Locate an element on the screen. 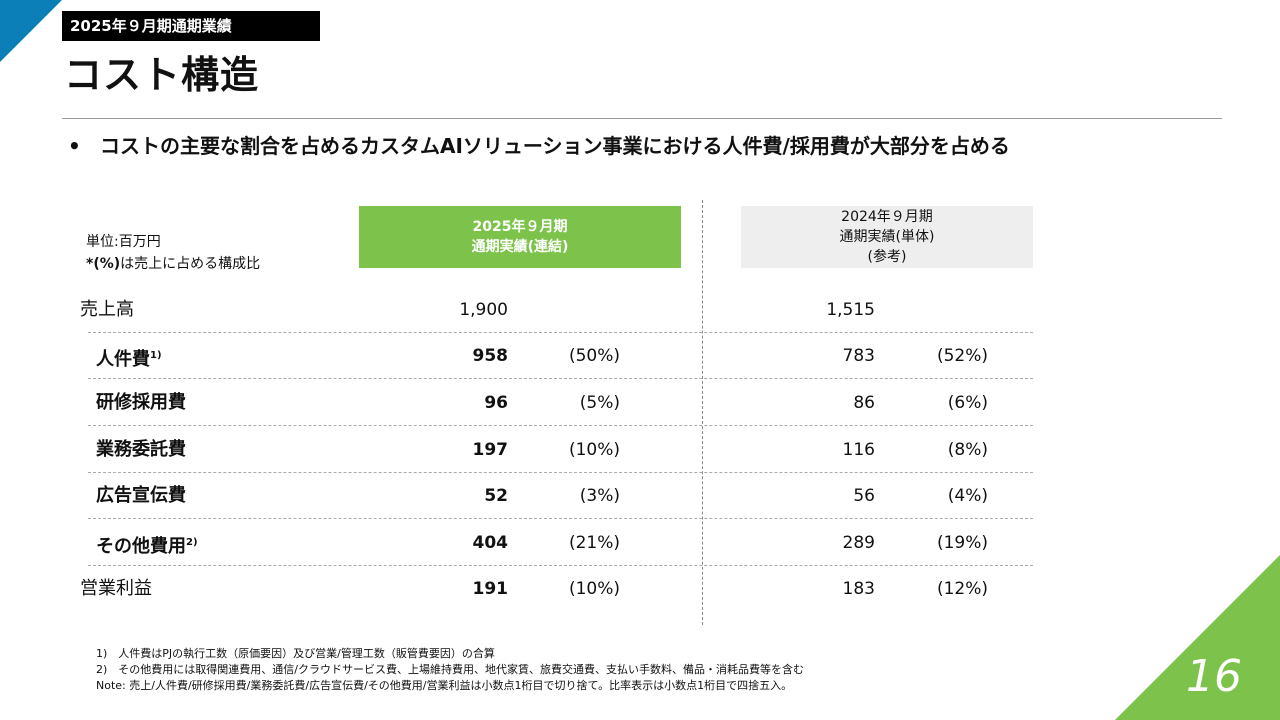  table-row-sales: 売上高 1,900 1,515 is located at coordinates (640, 310).